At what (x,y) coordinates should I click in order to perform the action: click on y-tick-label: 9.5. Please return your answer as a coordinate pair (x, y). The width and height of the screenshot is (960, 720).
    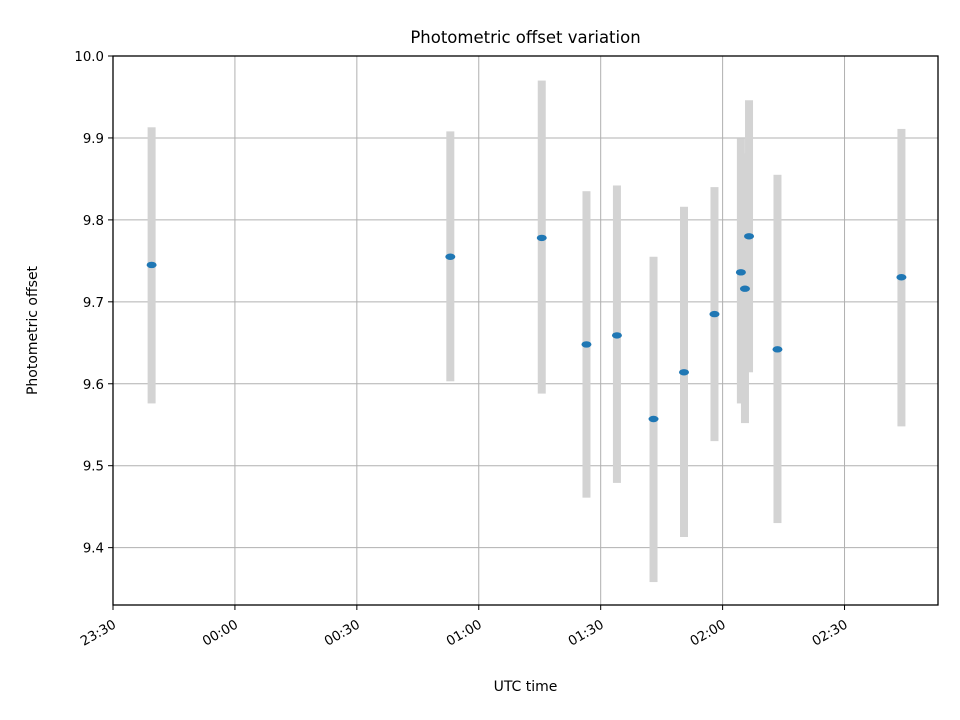
    Looking at the image, I should click on (93, 467).